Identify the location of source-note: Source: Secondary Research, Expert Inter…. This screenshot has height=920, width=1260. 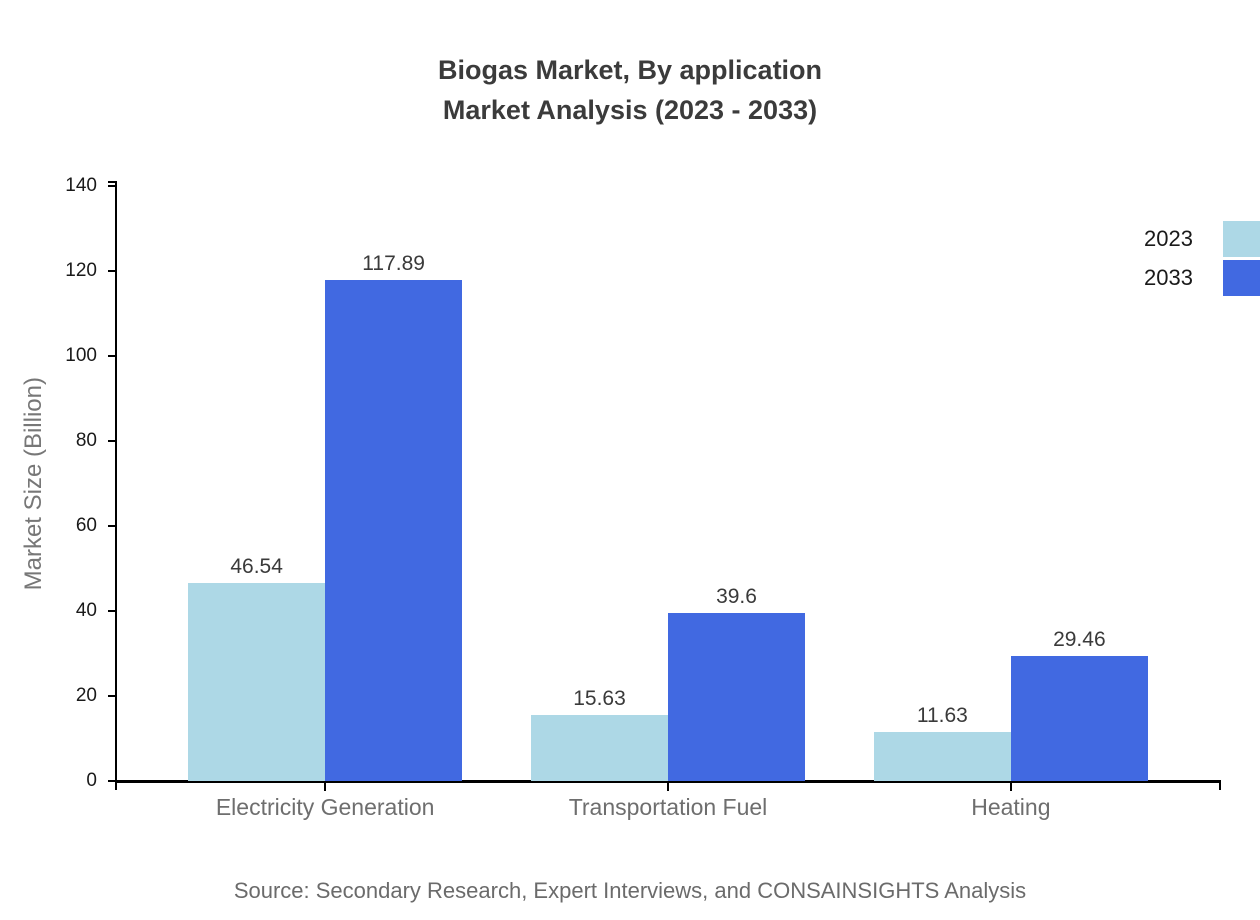
(630, 890).